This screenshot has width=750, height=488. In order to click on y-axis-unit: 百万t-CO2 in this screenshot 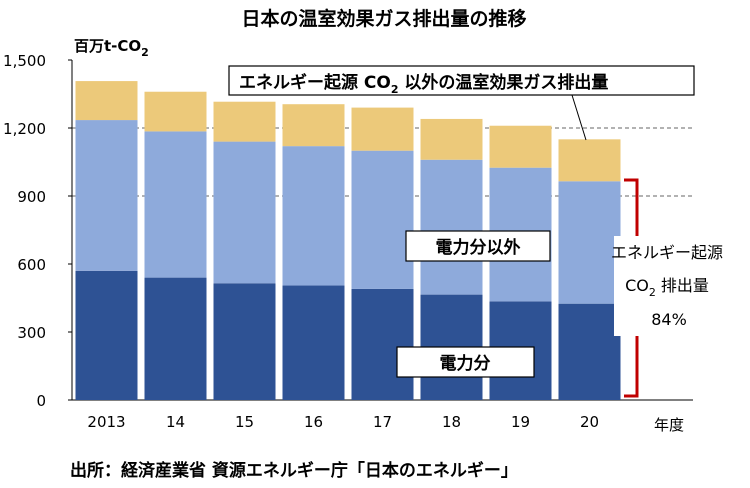, I will do `click(111, 48)`.